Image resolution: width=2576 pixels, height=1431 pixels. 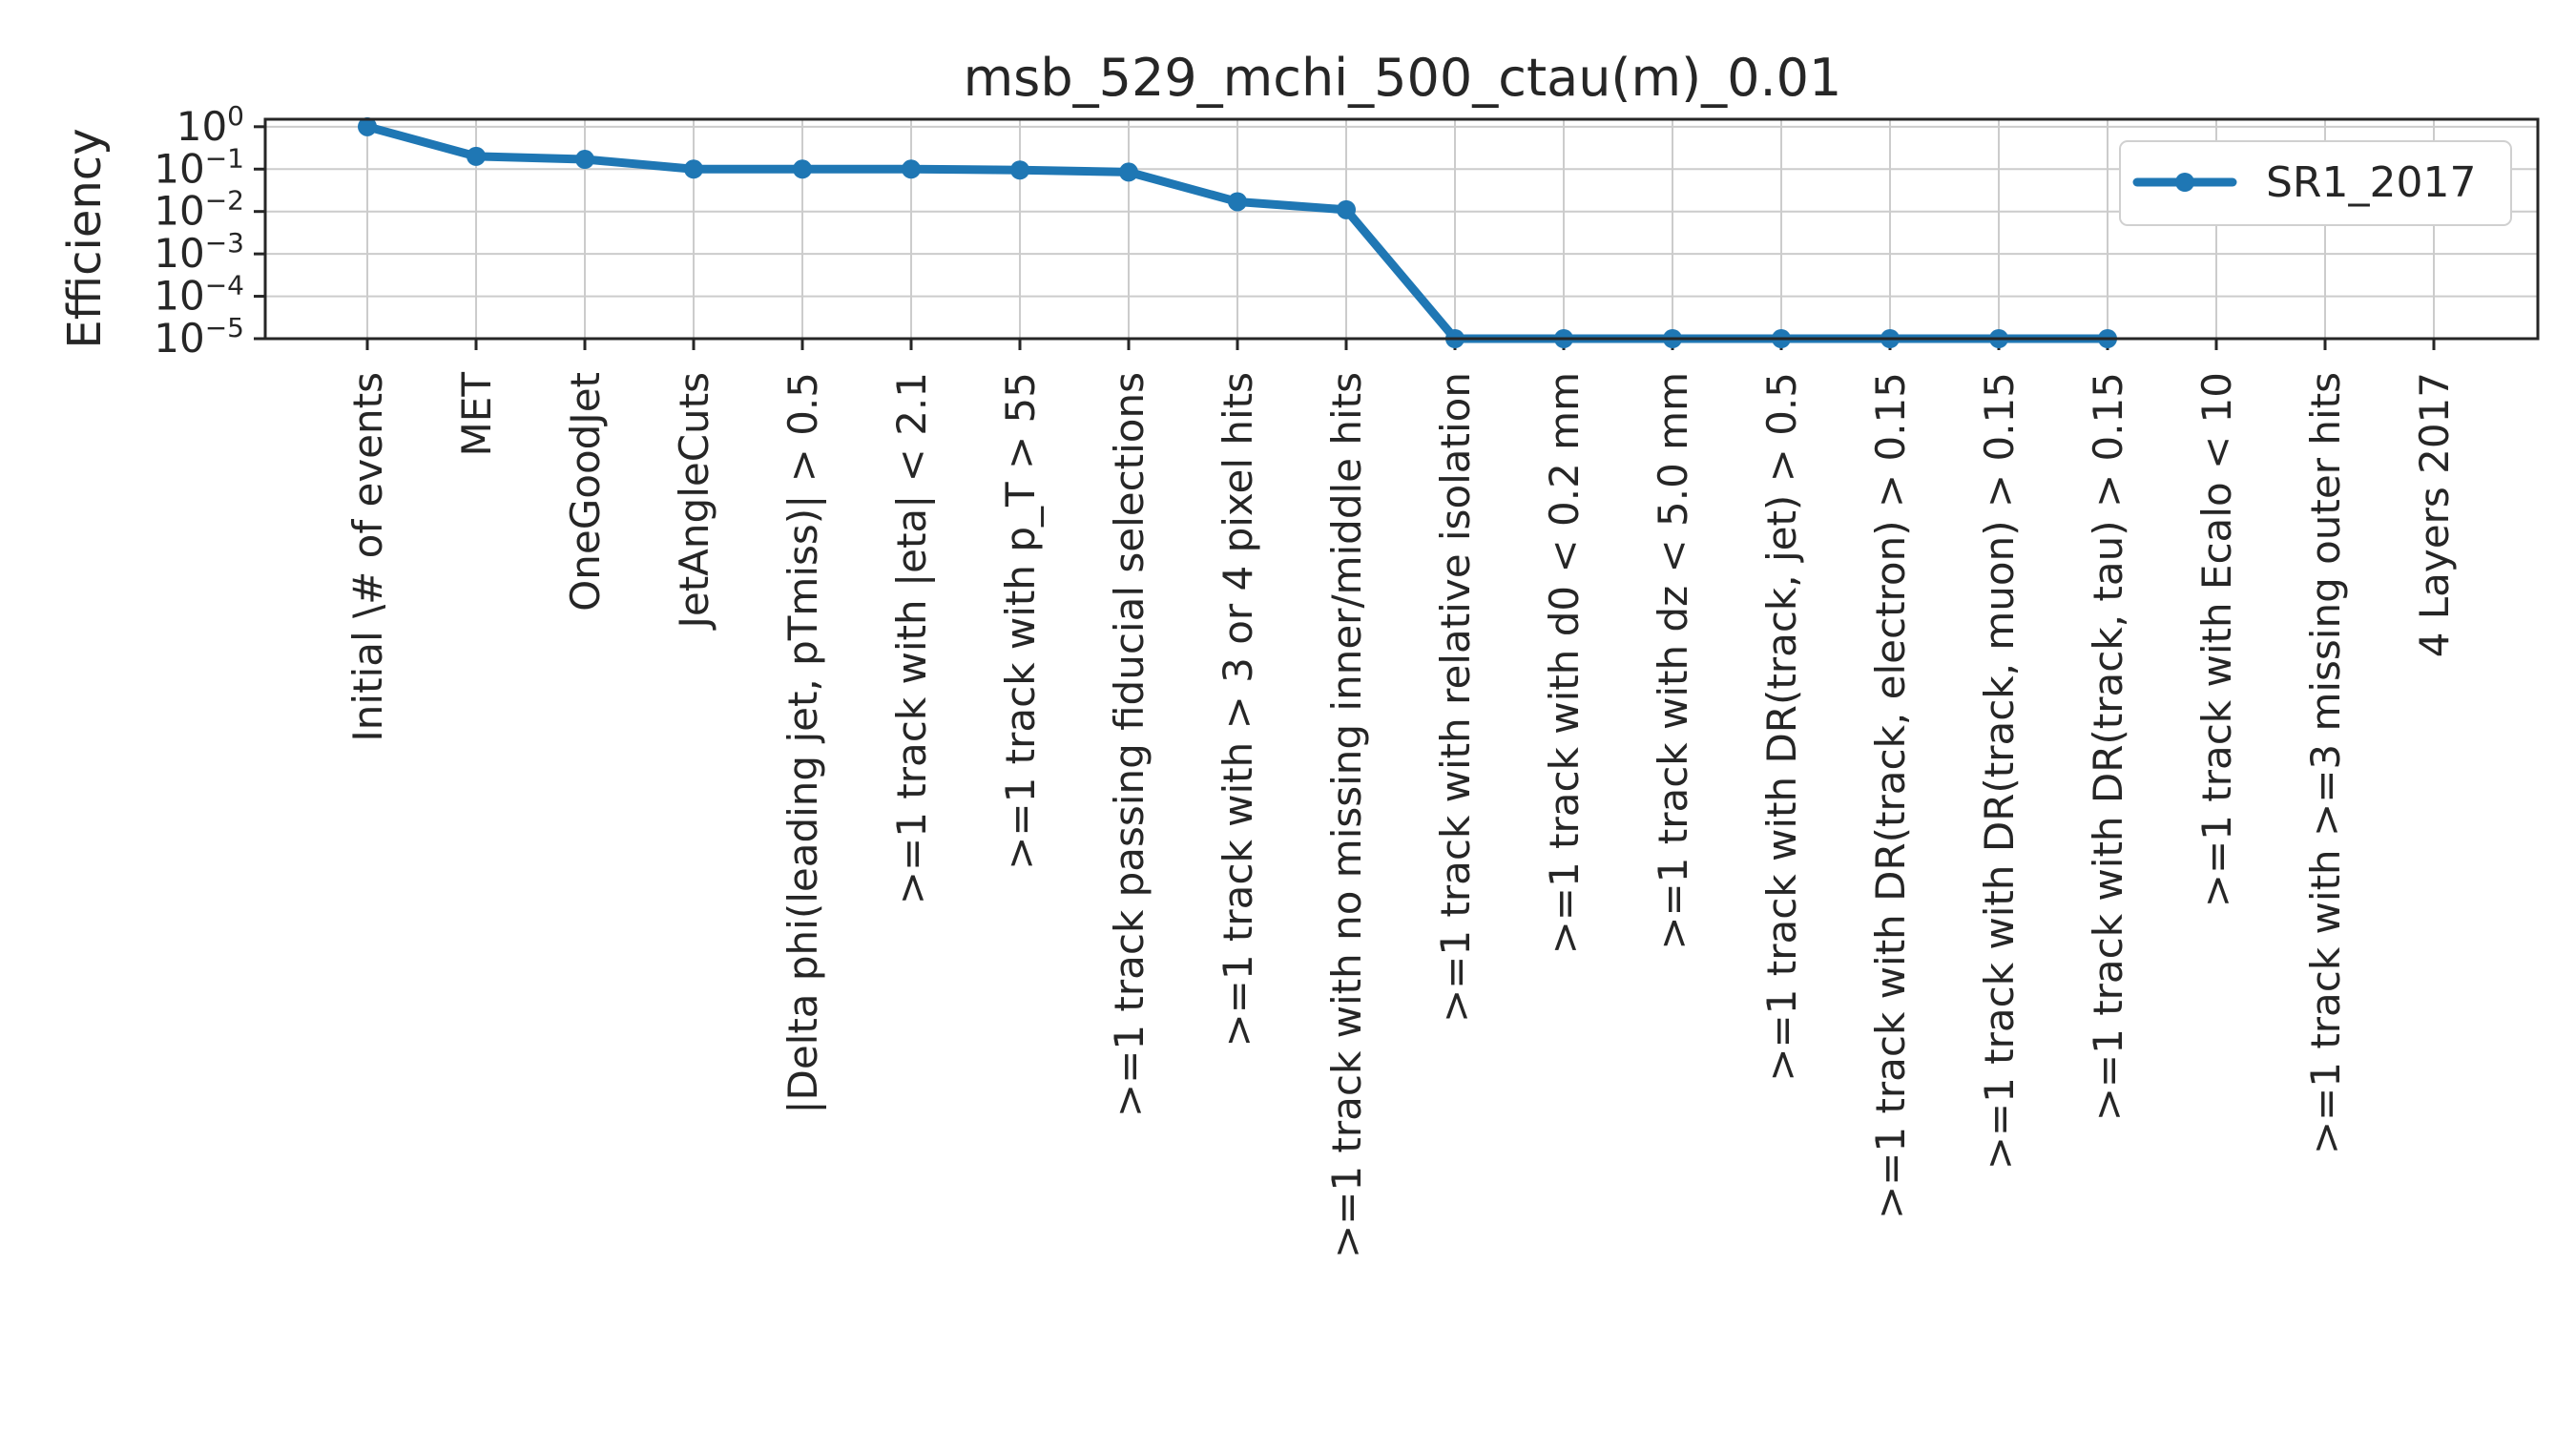 What do you see at coordinates (199, 210) in the screenshot?
I see `y-tick-label: 10⁻²` at bounding box center [199, 210].